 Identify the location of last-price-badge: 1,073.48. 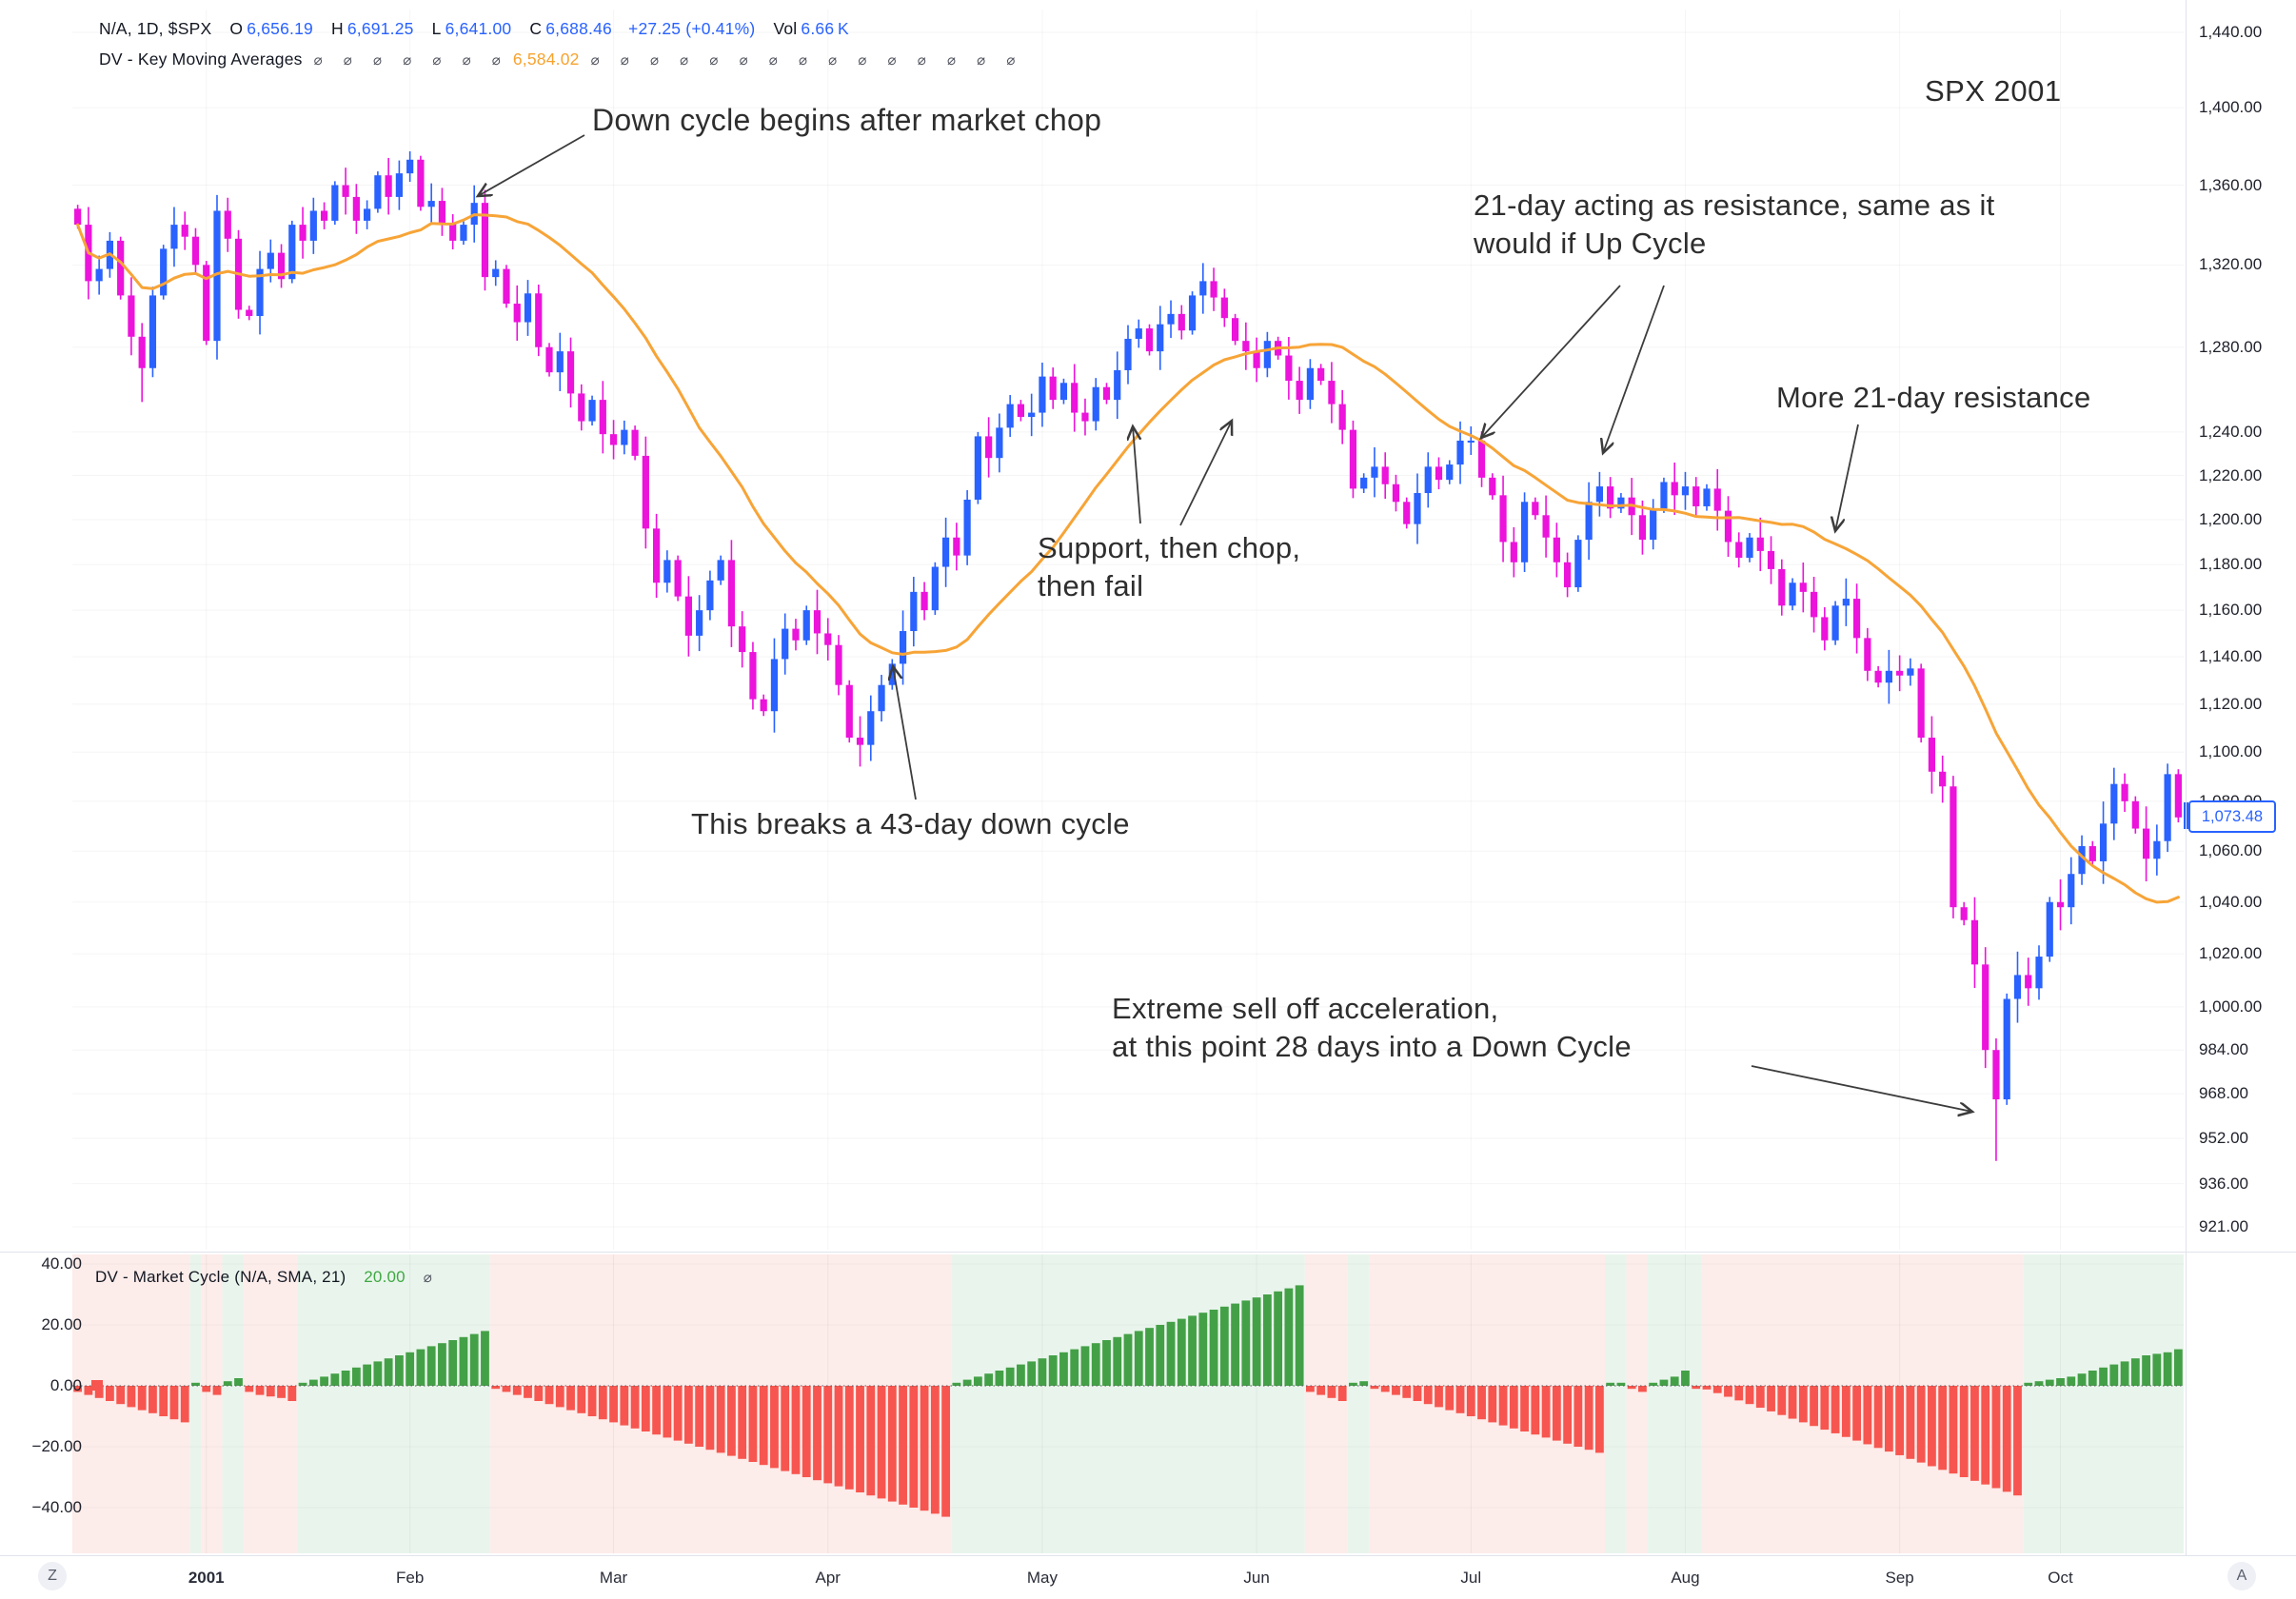
(2232, 816).